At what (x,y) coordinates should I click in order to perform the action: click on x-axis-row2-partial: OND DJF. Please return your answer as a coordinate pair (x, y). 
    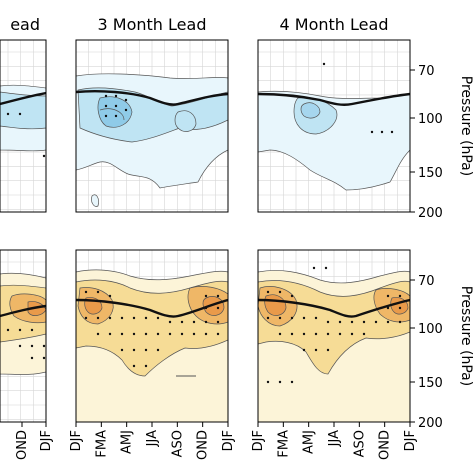
    Looking at the image, I should click on (34, 441).